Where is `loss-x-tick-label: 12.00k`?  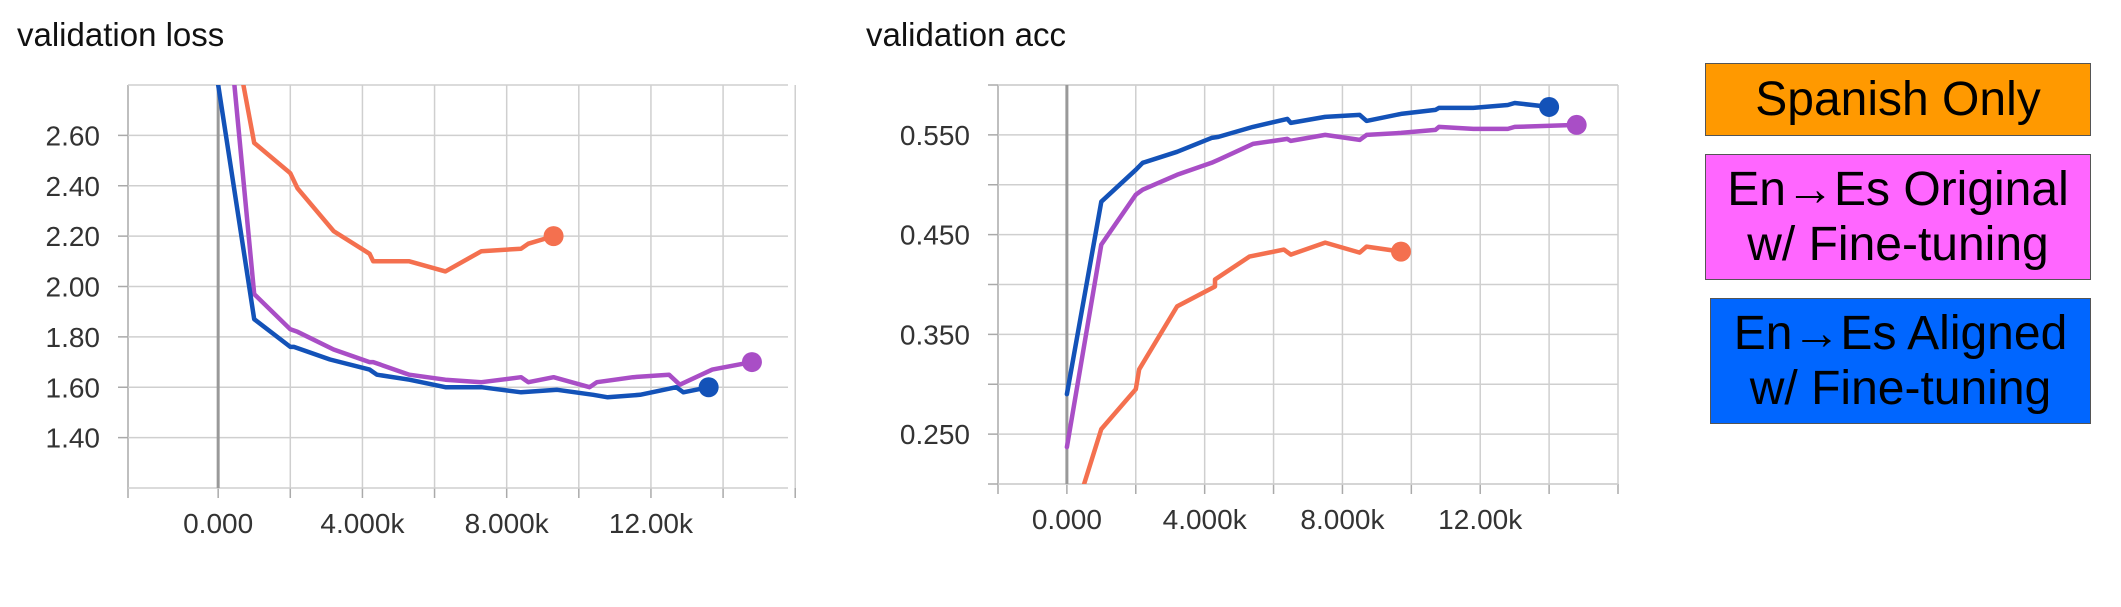 loss-x-tick-label: 12.00k is located at coordinates (651, 523).